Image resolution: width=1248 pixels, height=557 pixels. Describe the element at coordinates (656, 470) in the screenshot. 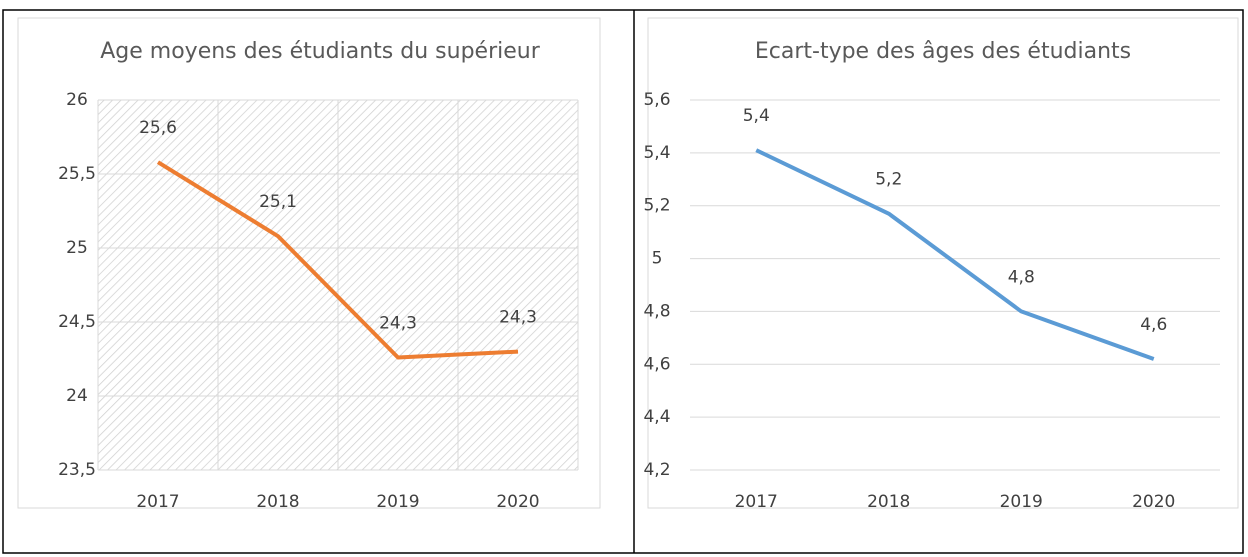

I see `y-tick-label: 4,2` at that location.